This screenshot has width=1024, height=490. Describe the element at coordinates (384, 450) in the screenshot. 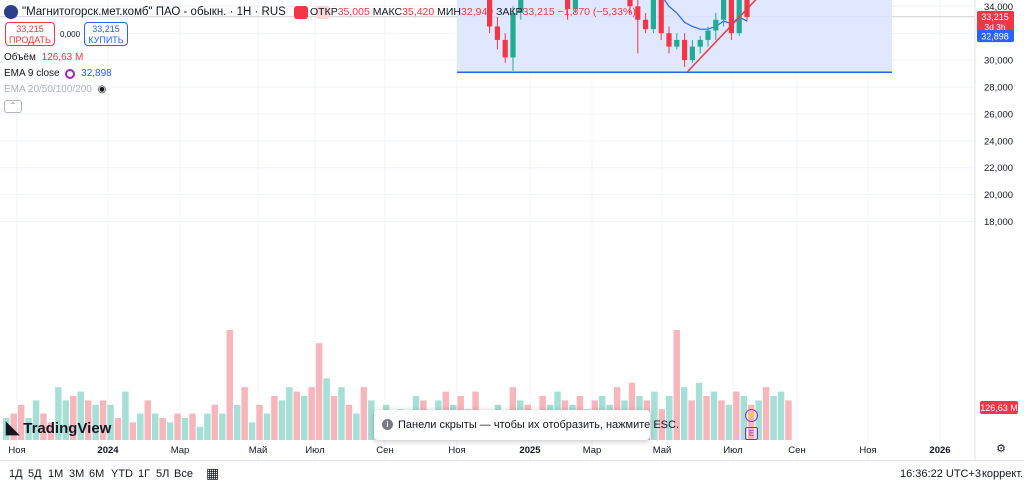

I see `x-tick-label: Сен` at that location.